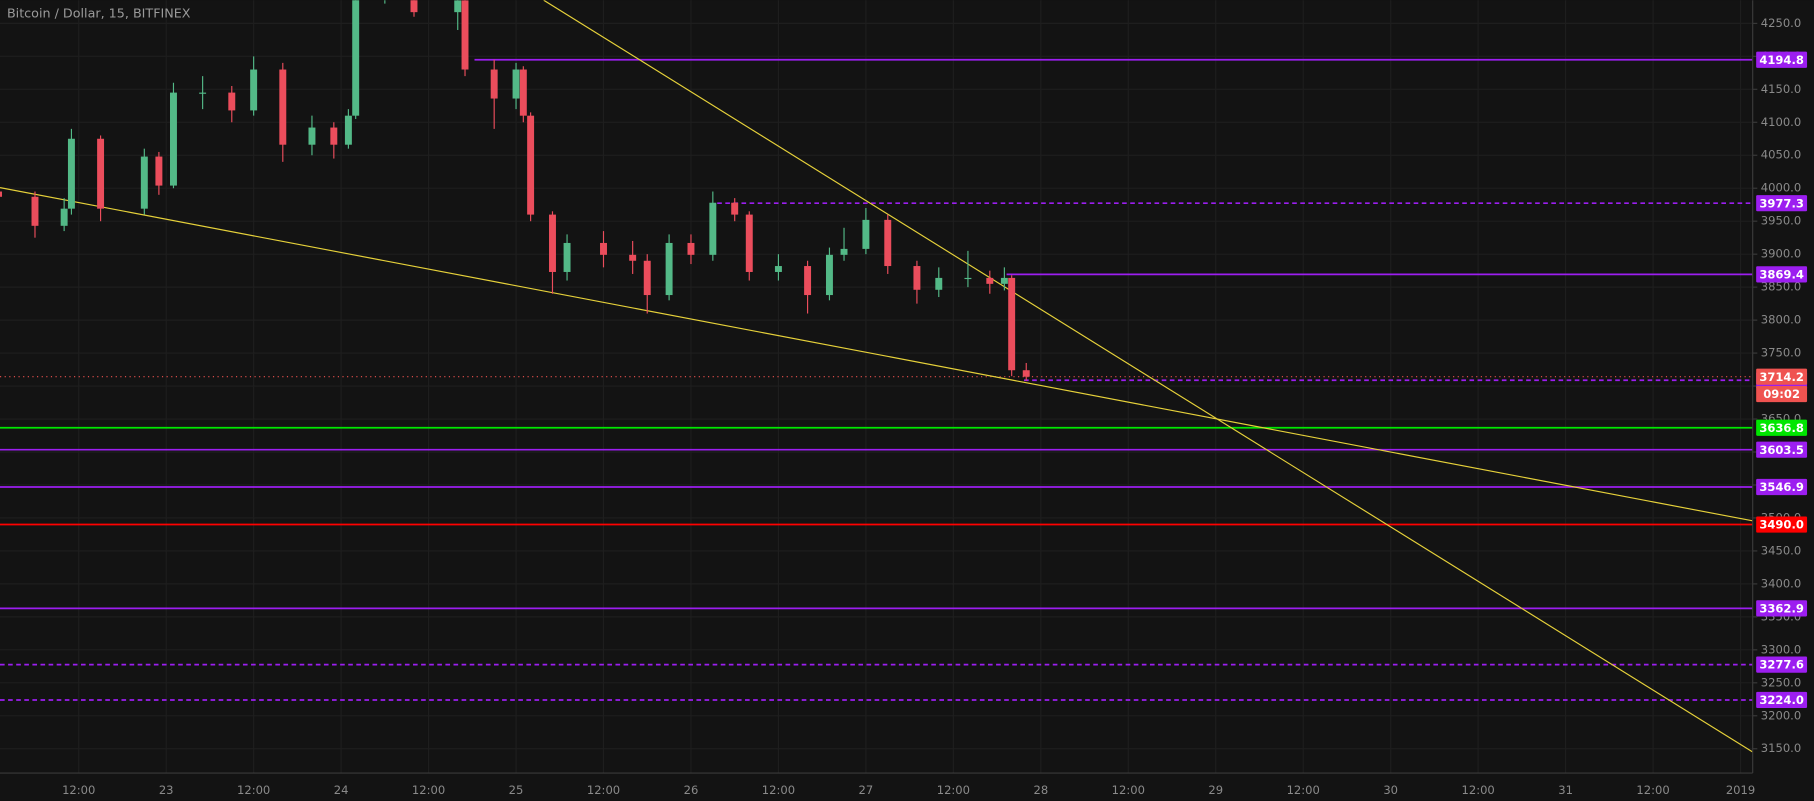 The width and height of the screenshot is (1814, 801). Describe the element at coordinates (516, 790) in the screenshot. I see `x-tick-label: 25` at that location.